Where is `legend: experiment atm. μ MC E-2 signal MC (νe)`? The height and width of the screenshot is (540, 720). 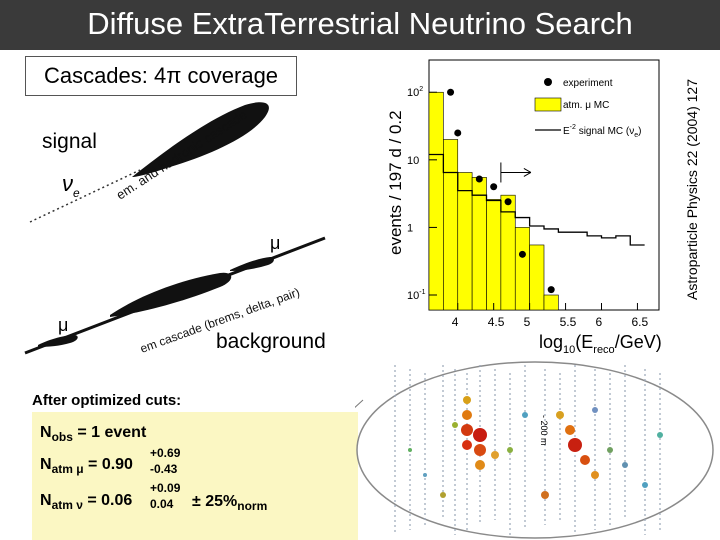 legend: experiment atm. μ MC E-2 signal MC (νe) is located at coordinates (588, 108).